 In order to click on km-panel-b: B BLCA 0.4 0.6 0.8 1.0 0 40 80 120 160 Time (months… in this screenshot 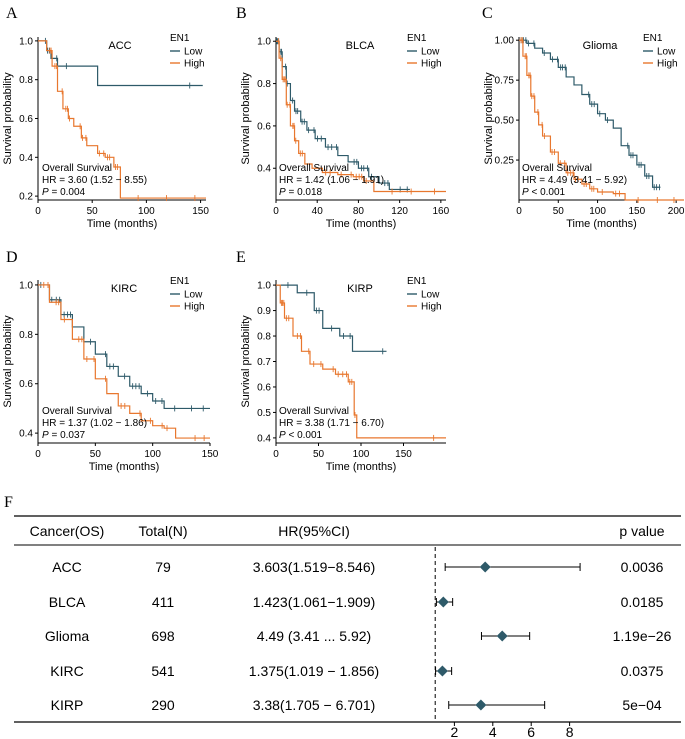, I will do `click(343, 117)`.